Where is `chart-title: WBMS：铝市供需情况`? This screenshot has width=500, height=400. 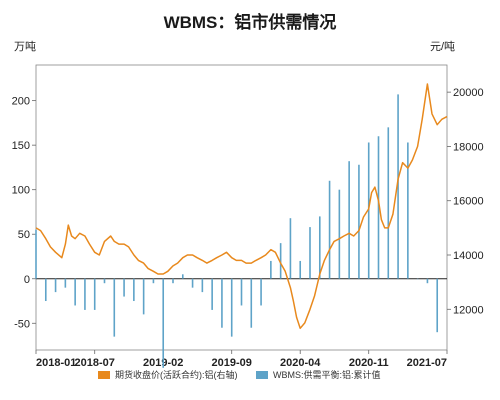 chart-title: WBMS：铝市供需情况 is located at coordinates (250, 22).